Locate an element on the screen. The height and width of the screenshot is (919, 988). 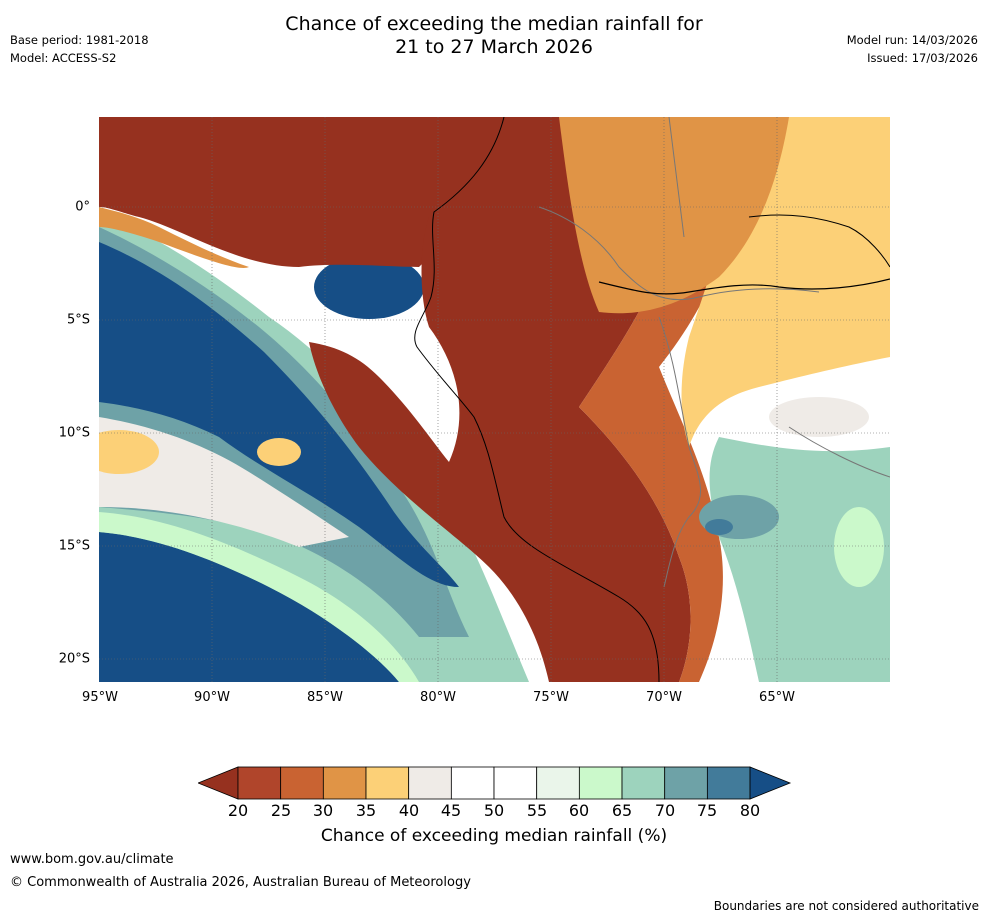
pacific-wet-lower is located at coordinates (249, 607).